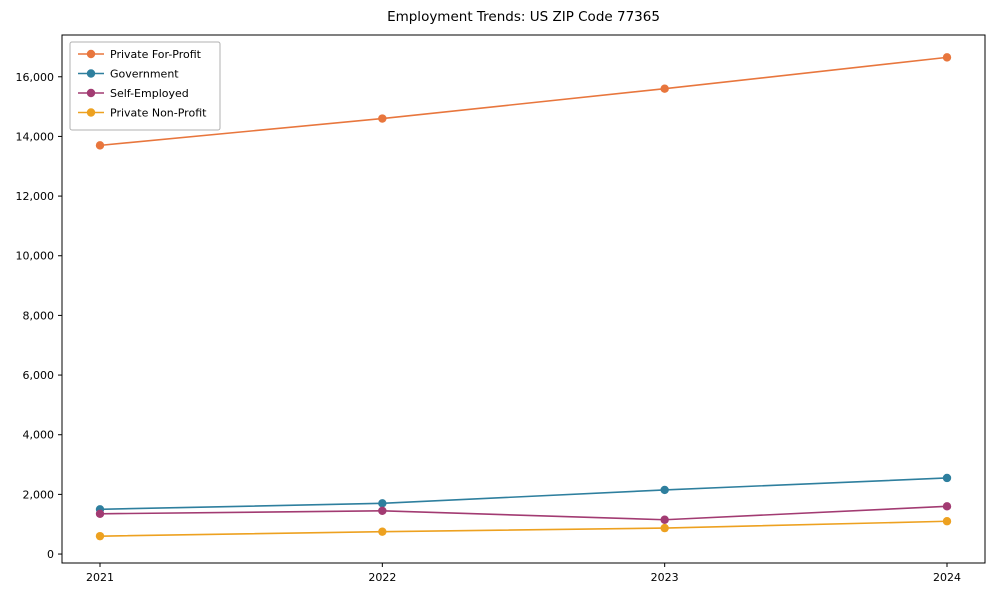 Image resolution: width=1000 pixels, height=600 pixels. What do you see at coordinates (35, 77) in the screenshot?
I see `y-tick-label: 16,000` at bounding box center [35, 77].